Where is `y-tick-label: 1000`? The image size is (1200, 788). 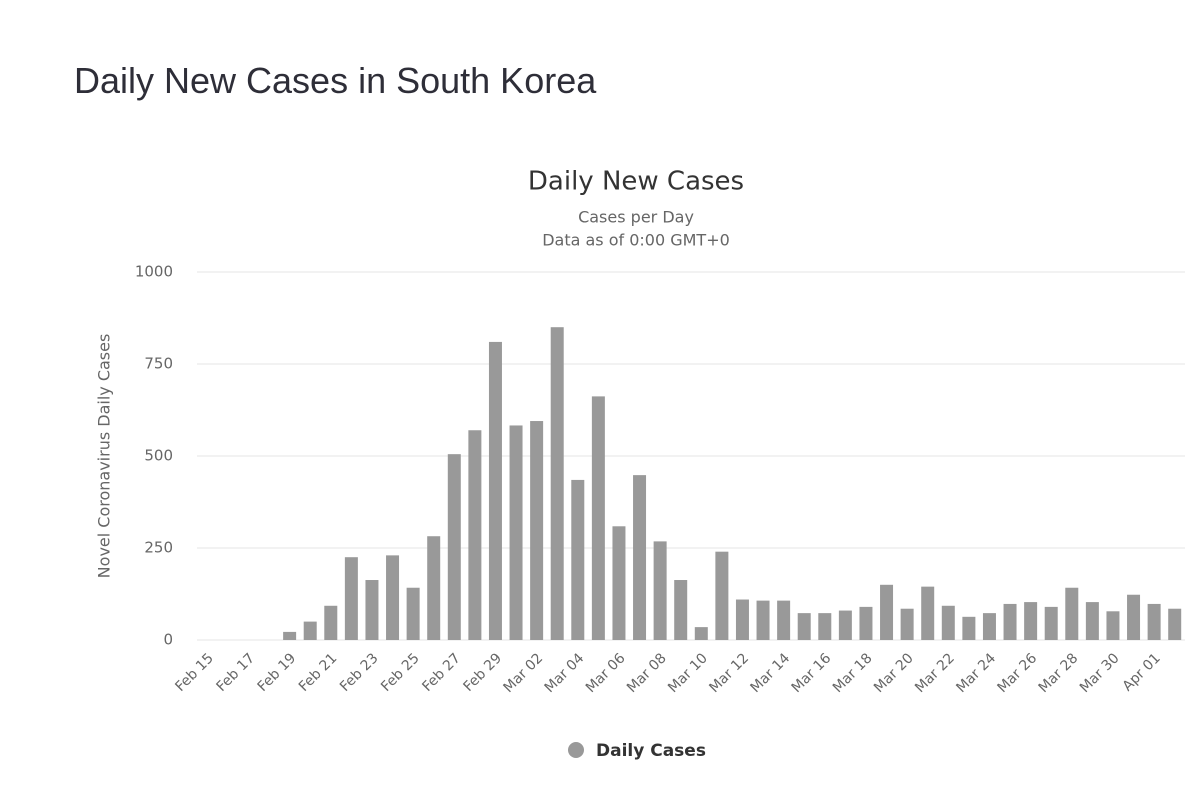
y-tick-label: 1000 is located at coordinates (154, 272).